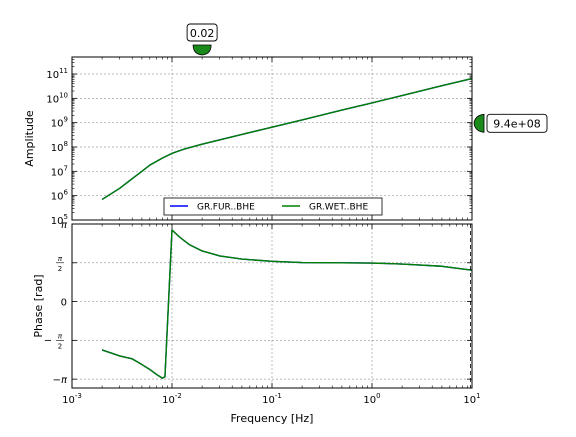  I want to click on y-tick-label: 10¹¹, so click(57, 74).